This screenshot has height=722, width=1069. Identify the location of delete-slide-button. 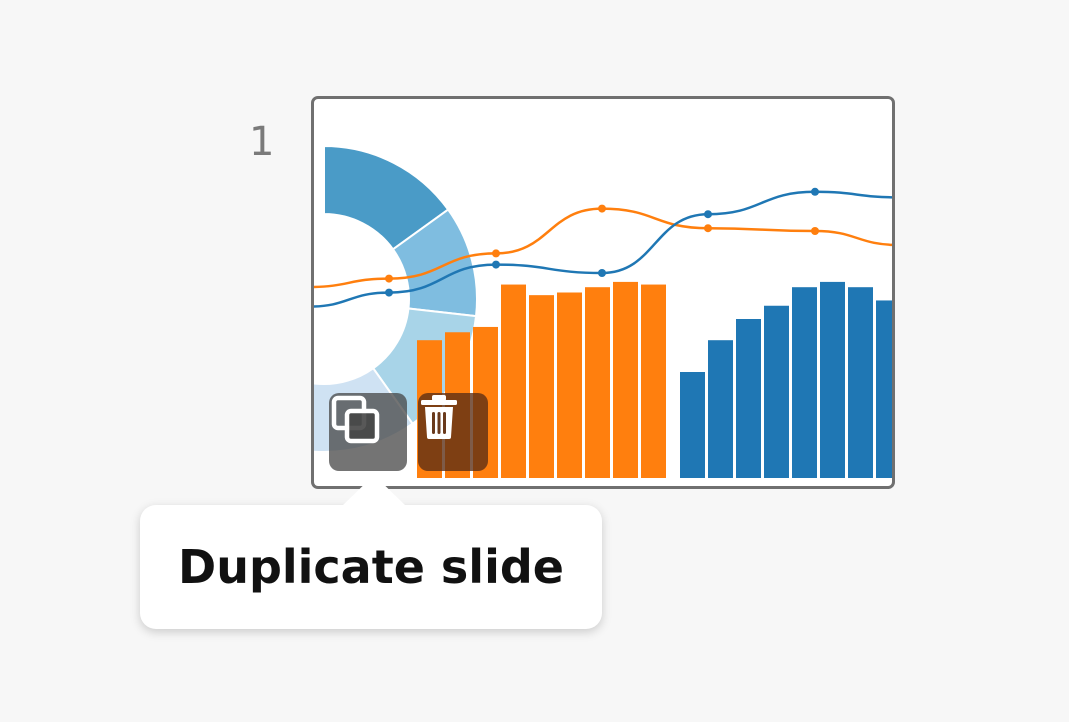
(453, 432).